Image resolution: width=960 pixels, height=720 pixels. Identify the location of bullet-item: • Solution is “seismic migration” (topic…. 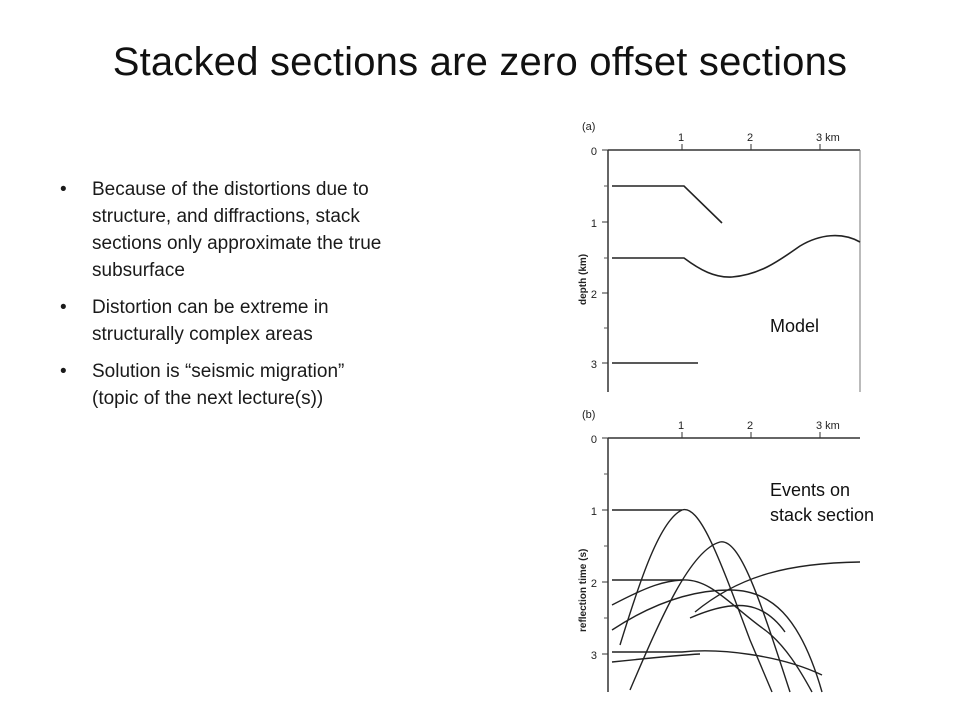
(223, 385).